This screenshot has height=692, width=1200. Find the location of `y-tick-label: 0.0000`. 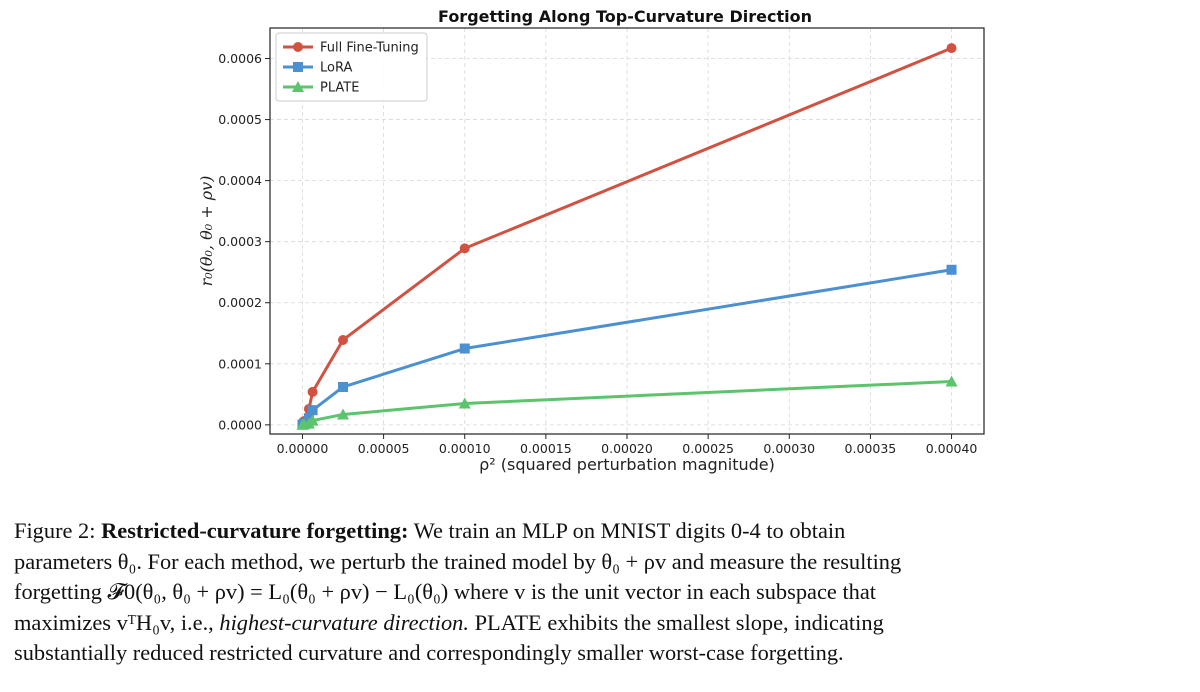

y-tick-label: 0.0000 is located at coordinates (240, 424).